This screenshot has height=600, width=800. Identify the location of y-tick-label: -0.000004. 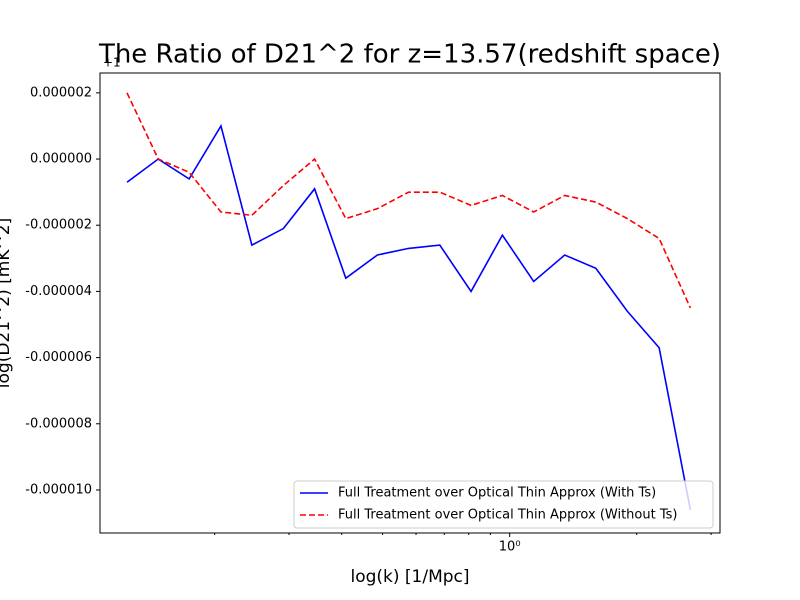
(58, 291).